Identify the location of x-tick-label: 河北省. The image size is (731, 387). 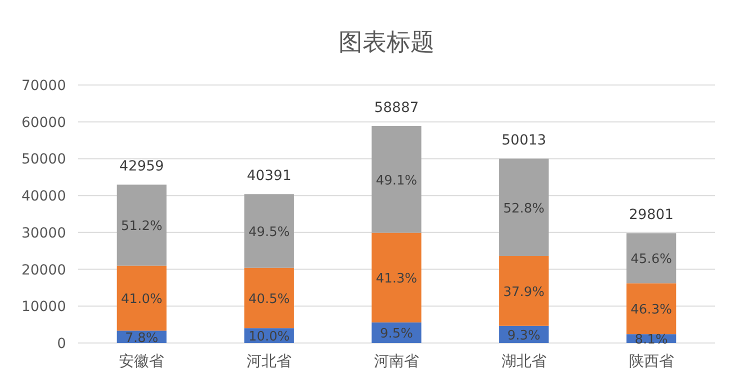
(269, 361).